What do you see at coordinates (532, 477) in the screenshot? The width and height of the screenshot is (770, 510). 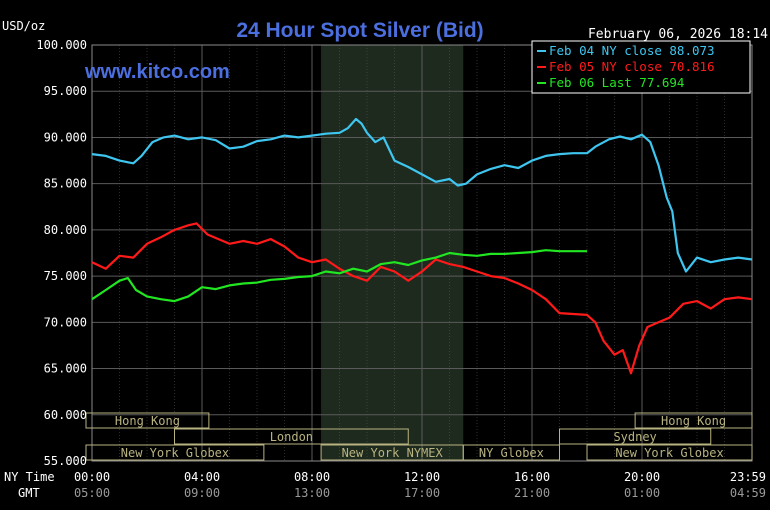 I see `ny-time-tick: 16:00` at bounding box center [532, 477].